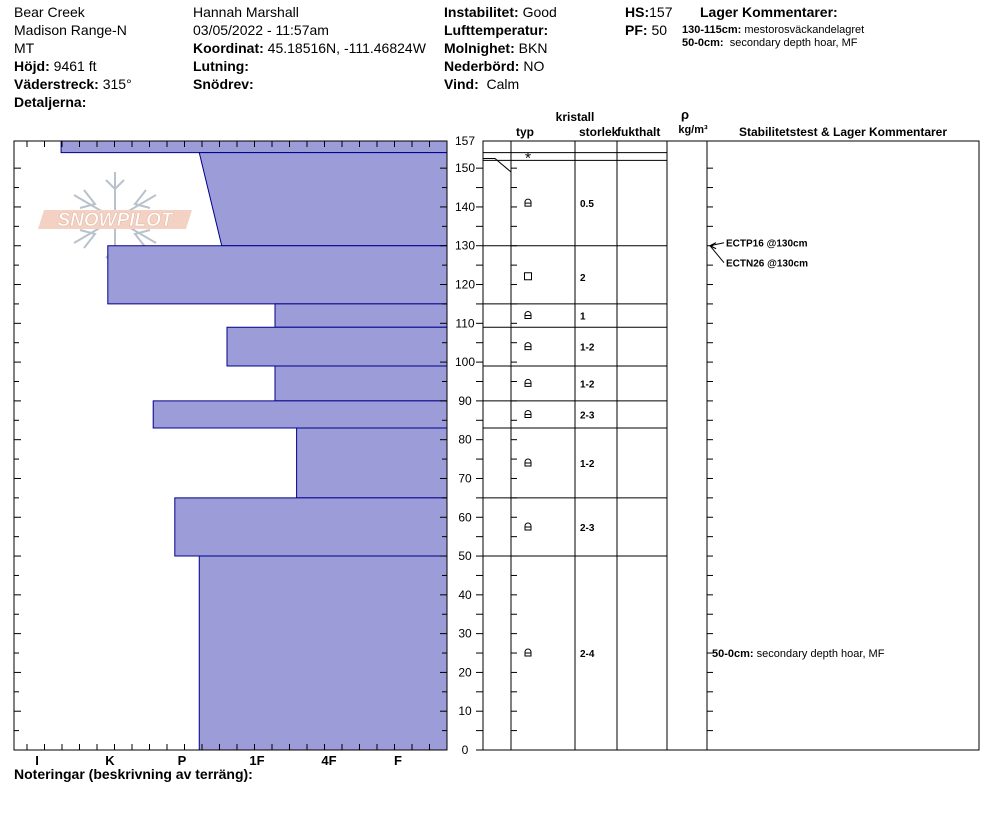 The height and width of the screenshot is (840, 994). What do you see at coordinates (587, 654) in the screenshot?
I see `crystal-size: 2-4` at bounding box center [587, 654].